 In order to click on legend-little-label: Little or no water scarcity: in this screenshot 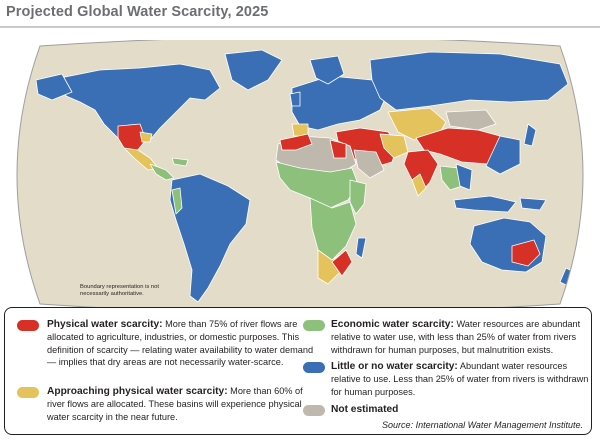, I will do `click(394, 366)`.